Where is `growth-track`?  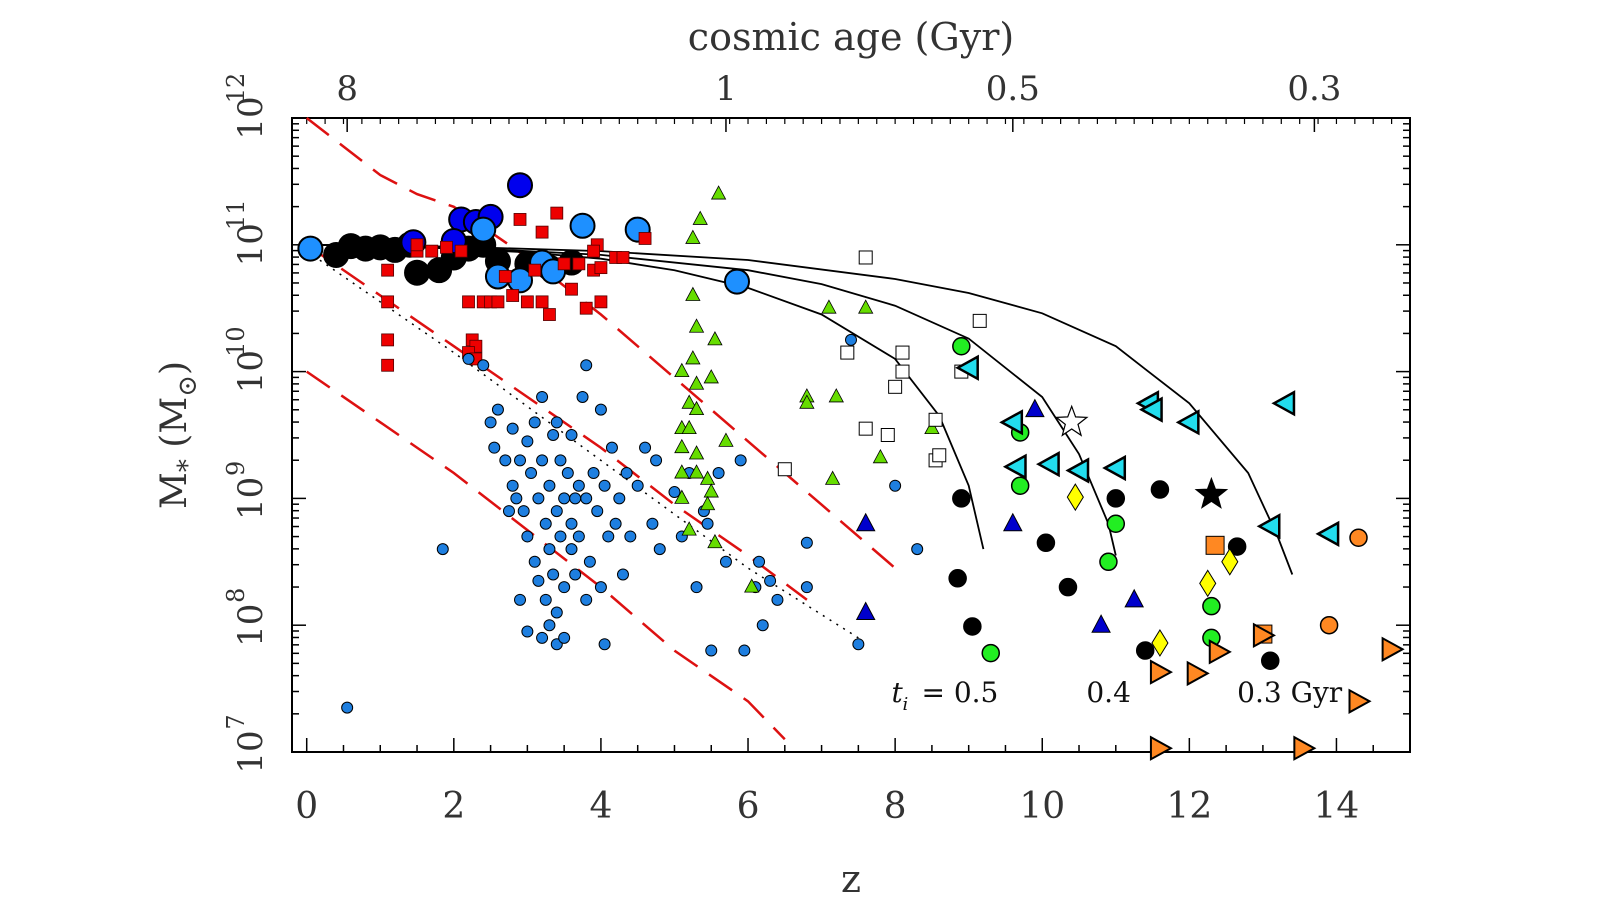
growth-track is located at coordinates (649, 396).